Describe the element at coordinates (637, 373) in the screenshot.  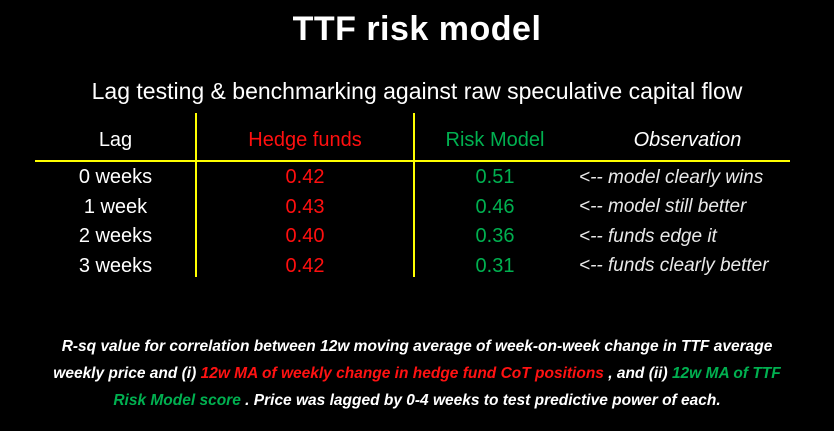
I see `footnote-line2-connector: , and (ii)` at that location.